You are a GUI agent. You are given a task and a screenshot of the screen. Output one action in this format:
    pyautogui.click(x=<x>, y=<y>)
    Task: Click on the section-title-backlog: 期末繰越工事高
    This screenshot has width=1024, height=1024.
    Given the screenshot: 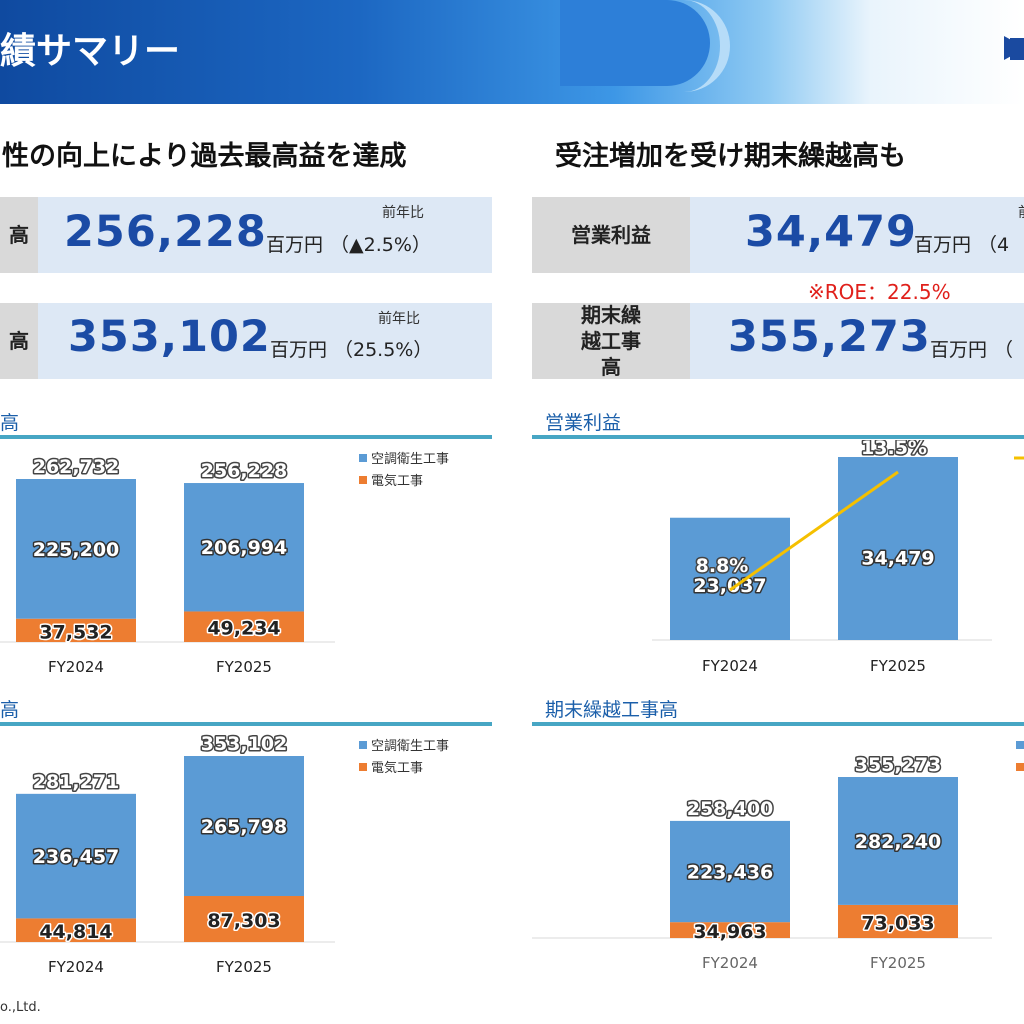 What is the action you would take?
    pyautogui.click(x=612, y=710)
    